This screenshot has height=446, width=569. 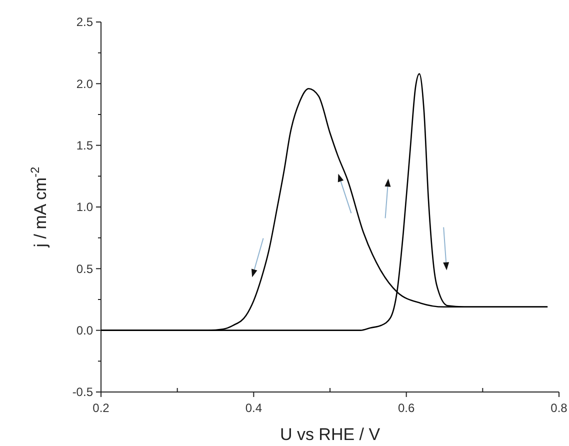 What do you see at coordinates (406, 408) in the screenshot?
I see `x-tick-label: 0.6` at bounding box center [406, 408].